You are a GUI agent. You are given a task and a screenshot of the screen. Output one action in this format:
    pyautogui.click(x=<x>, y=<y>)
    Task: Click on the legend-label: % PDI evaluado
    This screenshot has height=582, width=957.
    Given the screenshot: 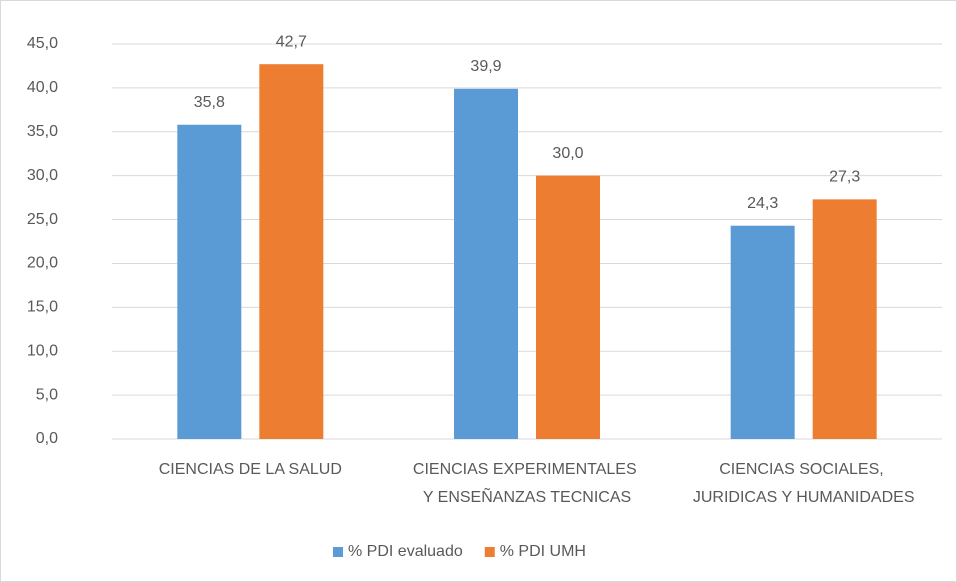 What is the action you would take?
    pyautogui.click(x=405, y=551)
    